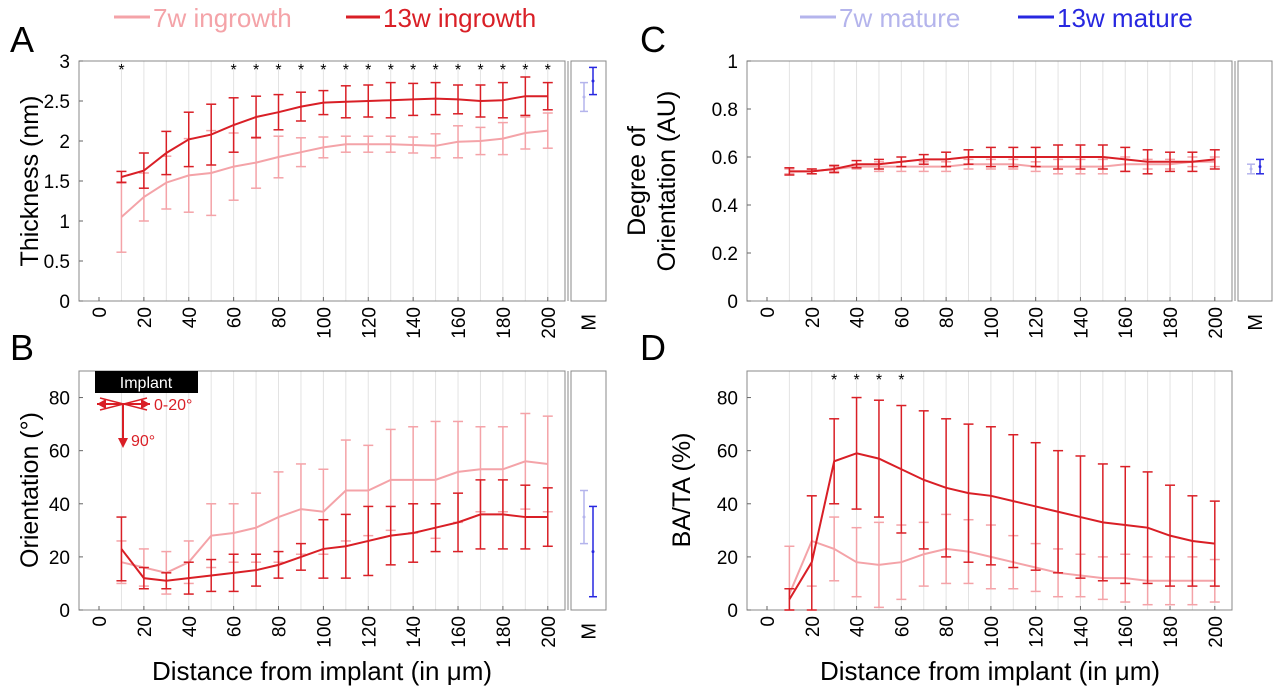  What do you see at coordinates (725, 110) in the screenshot?
I see `y-tick-label: 0.8` at bounding box center [725, 110].